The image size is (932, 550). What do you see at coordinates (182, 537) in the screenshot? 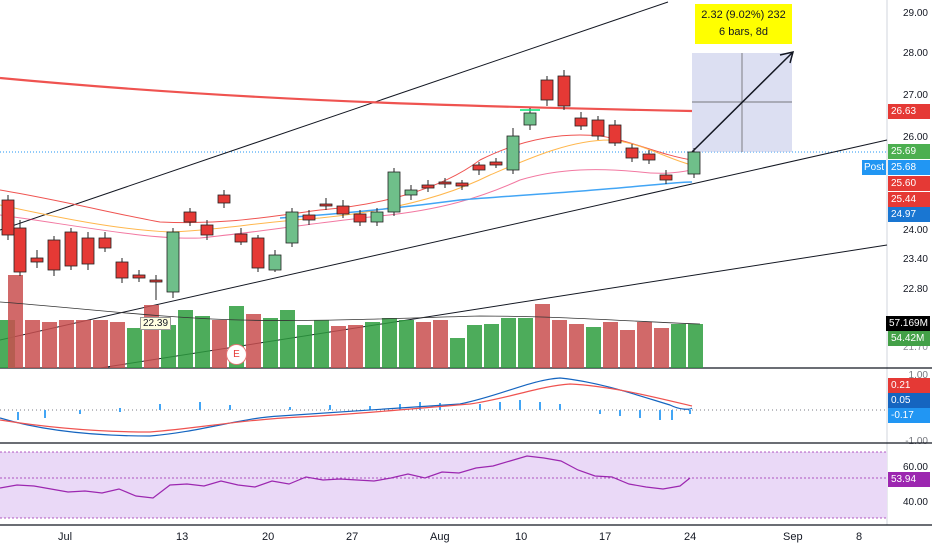
I see `time-tick: 13` at bounding box center [182, 537].